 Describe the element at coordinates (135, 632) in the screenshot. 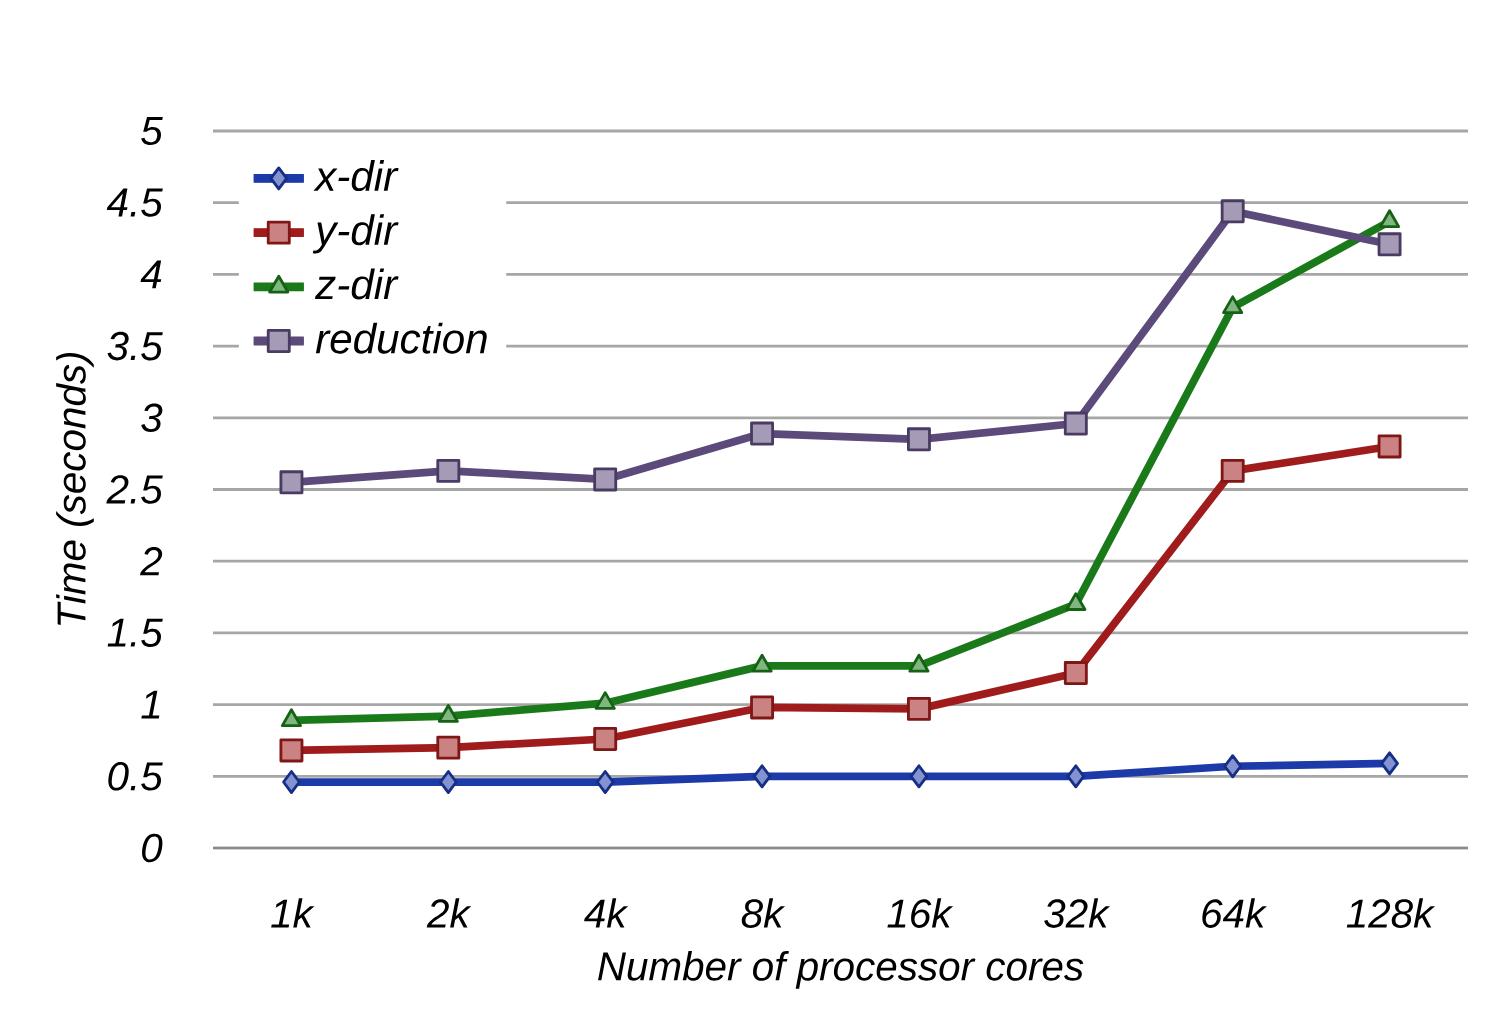

I see `y-tick-label: 1.5` at that location.